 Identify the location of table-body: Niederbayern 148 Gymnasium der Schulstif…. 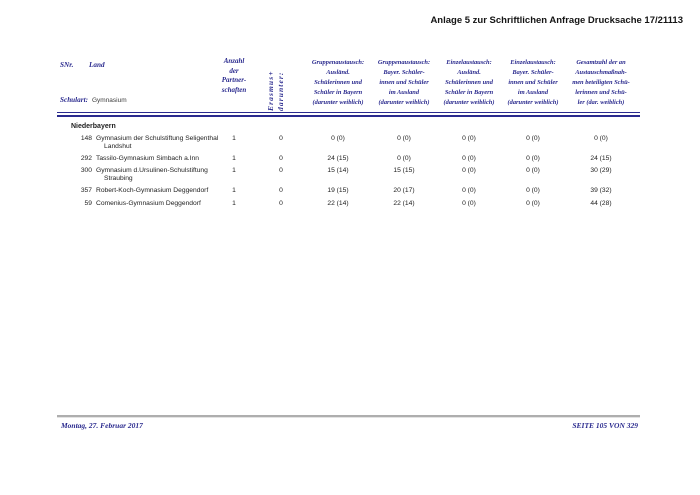
(348, 167).